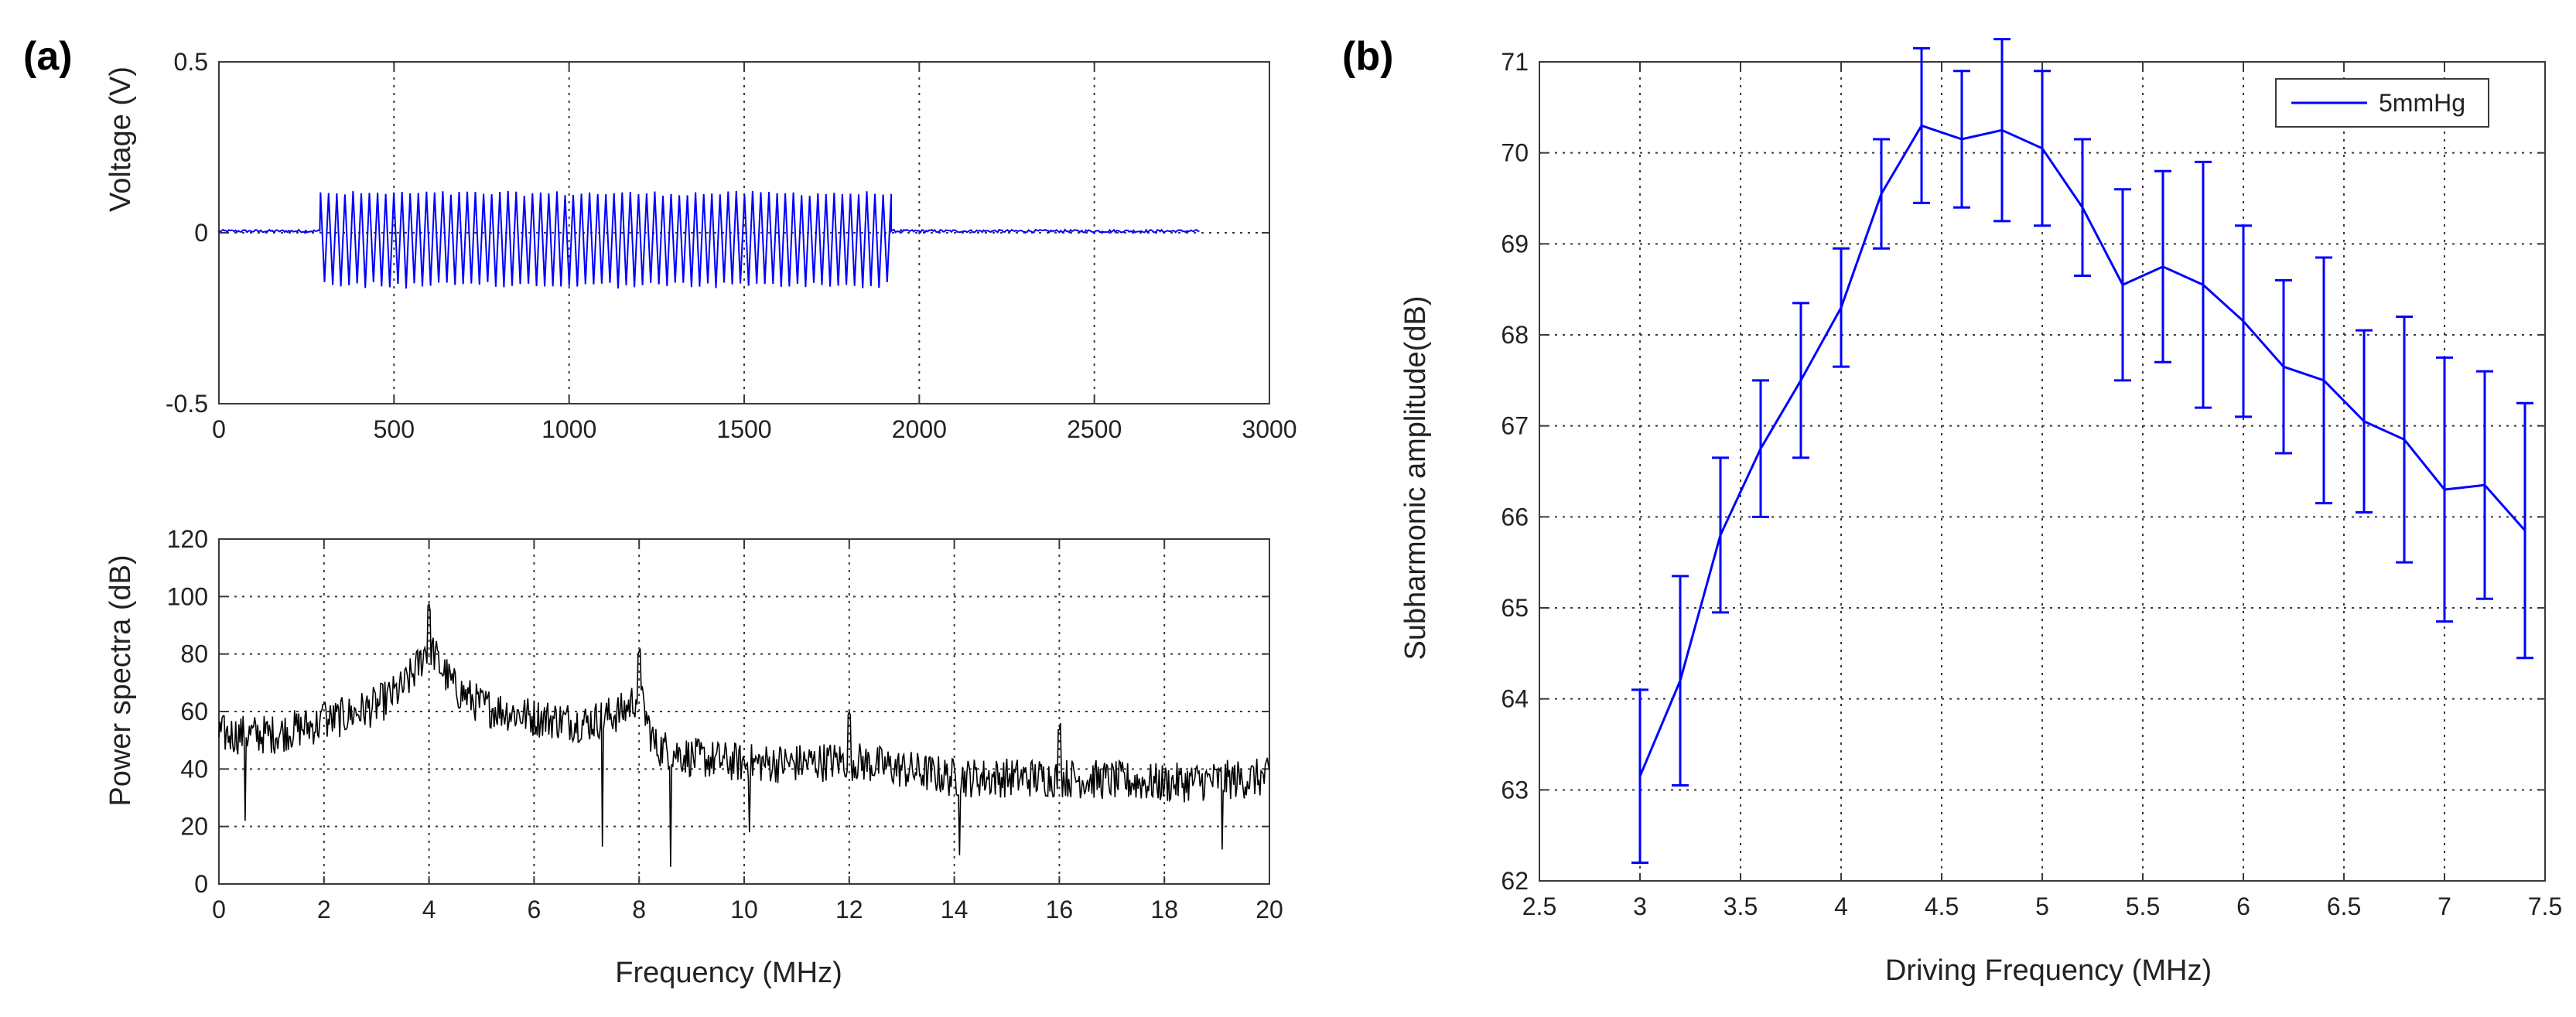  Describe the element at coordinates (743, 429) in the screenshot. I see `voltage-x-tick-label: 1500` at that location.